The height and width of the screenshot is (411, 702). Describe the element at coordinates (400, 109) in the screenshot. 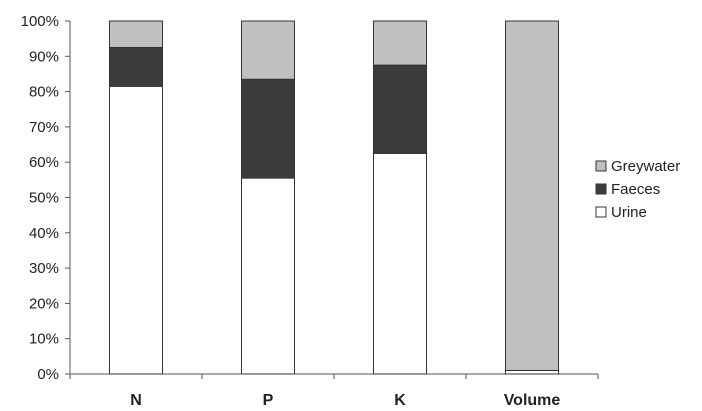

I see `bar-k-faeces` at that location.